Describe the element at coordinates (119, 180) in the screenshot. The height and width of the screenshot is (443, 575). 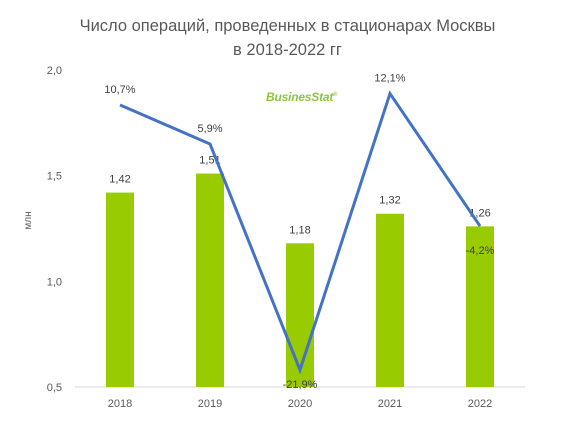
I see `bar-value-label: 1,42` at that location.